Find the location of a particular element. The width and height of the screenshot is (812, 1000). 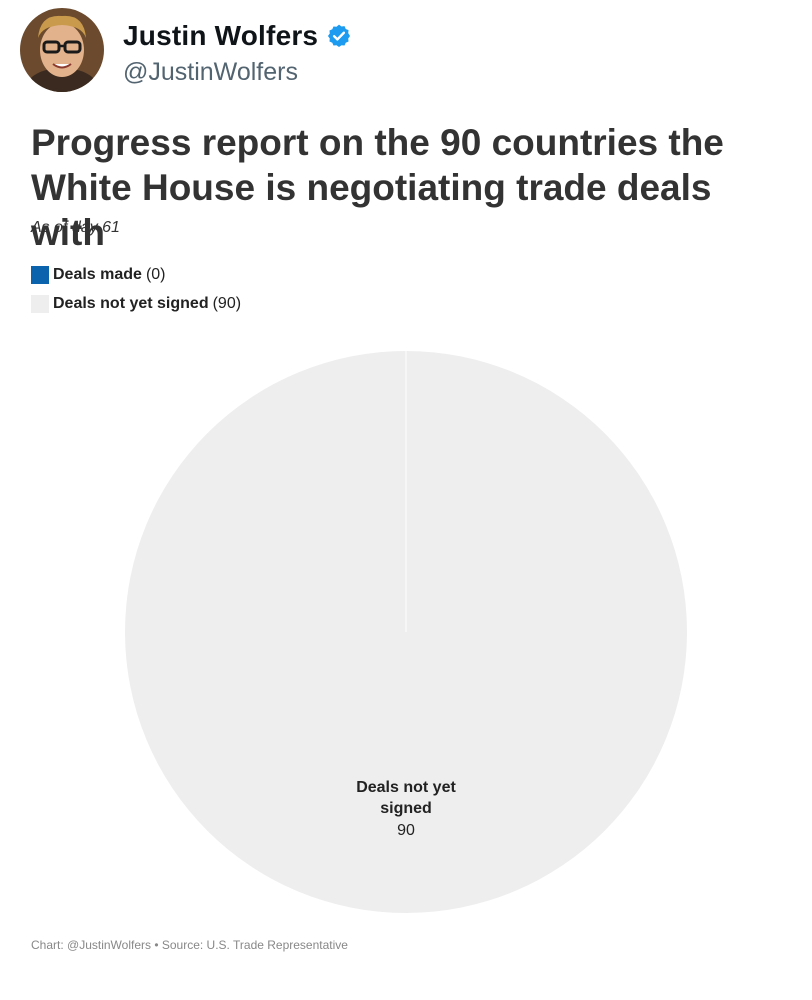

slice-value: 90 is located at coordinates (406, 830).